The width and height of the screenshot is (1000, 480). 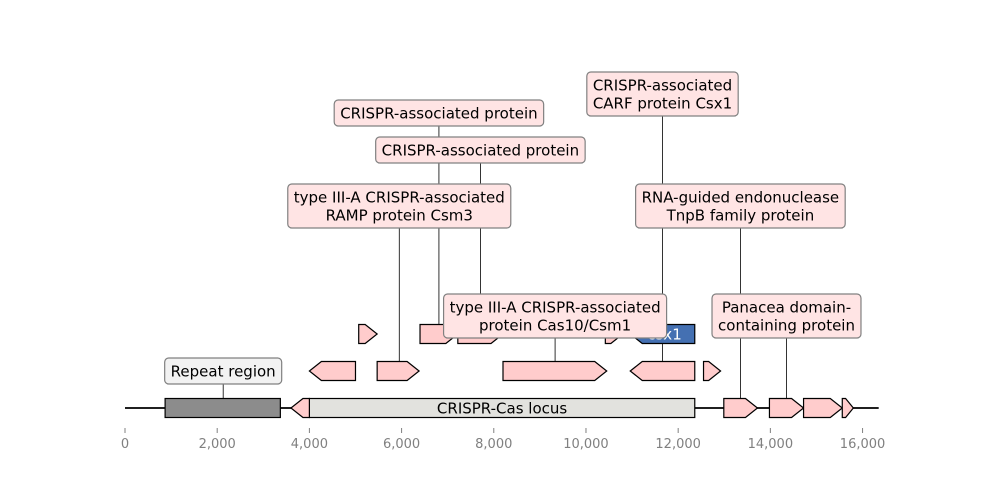 What do you see at coordinates (125, 444) in the screenshot?
I see `x-tick-label: 0` at bounding box center [125, 444].